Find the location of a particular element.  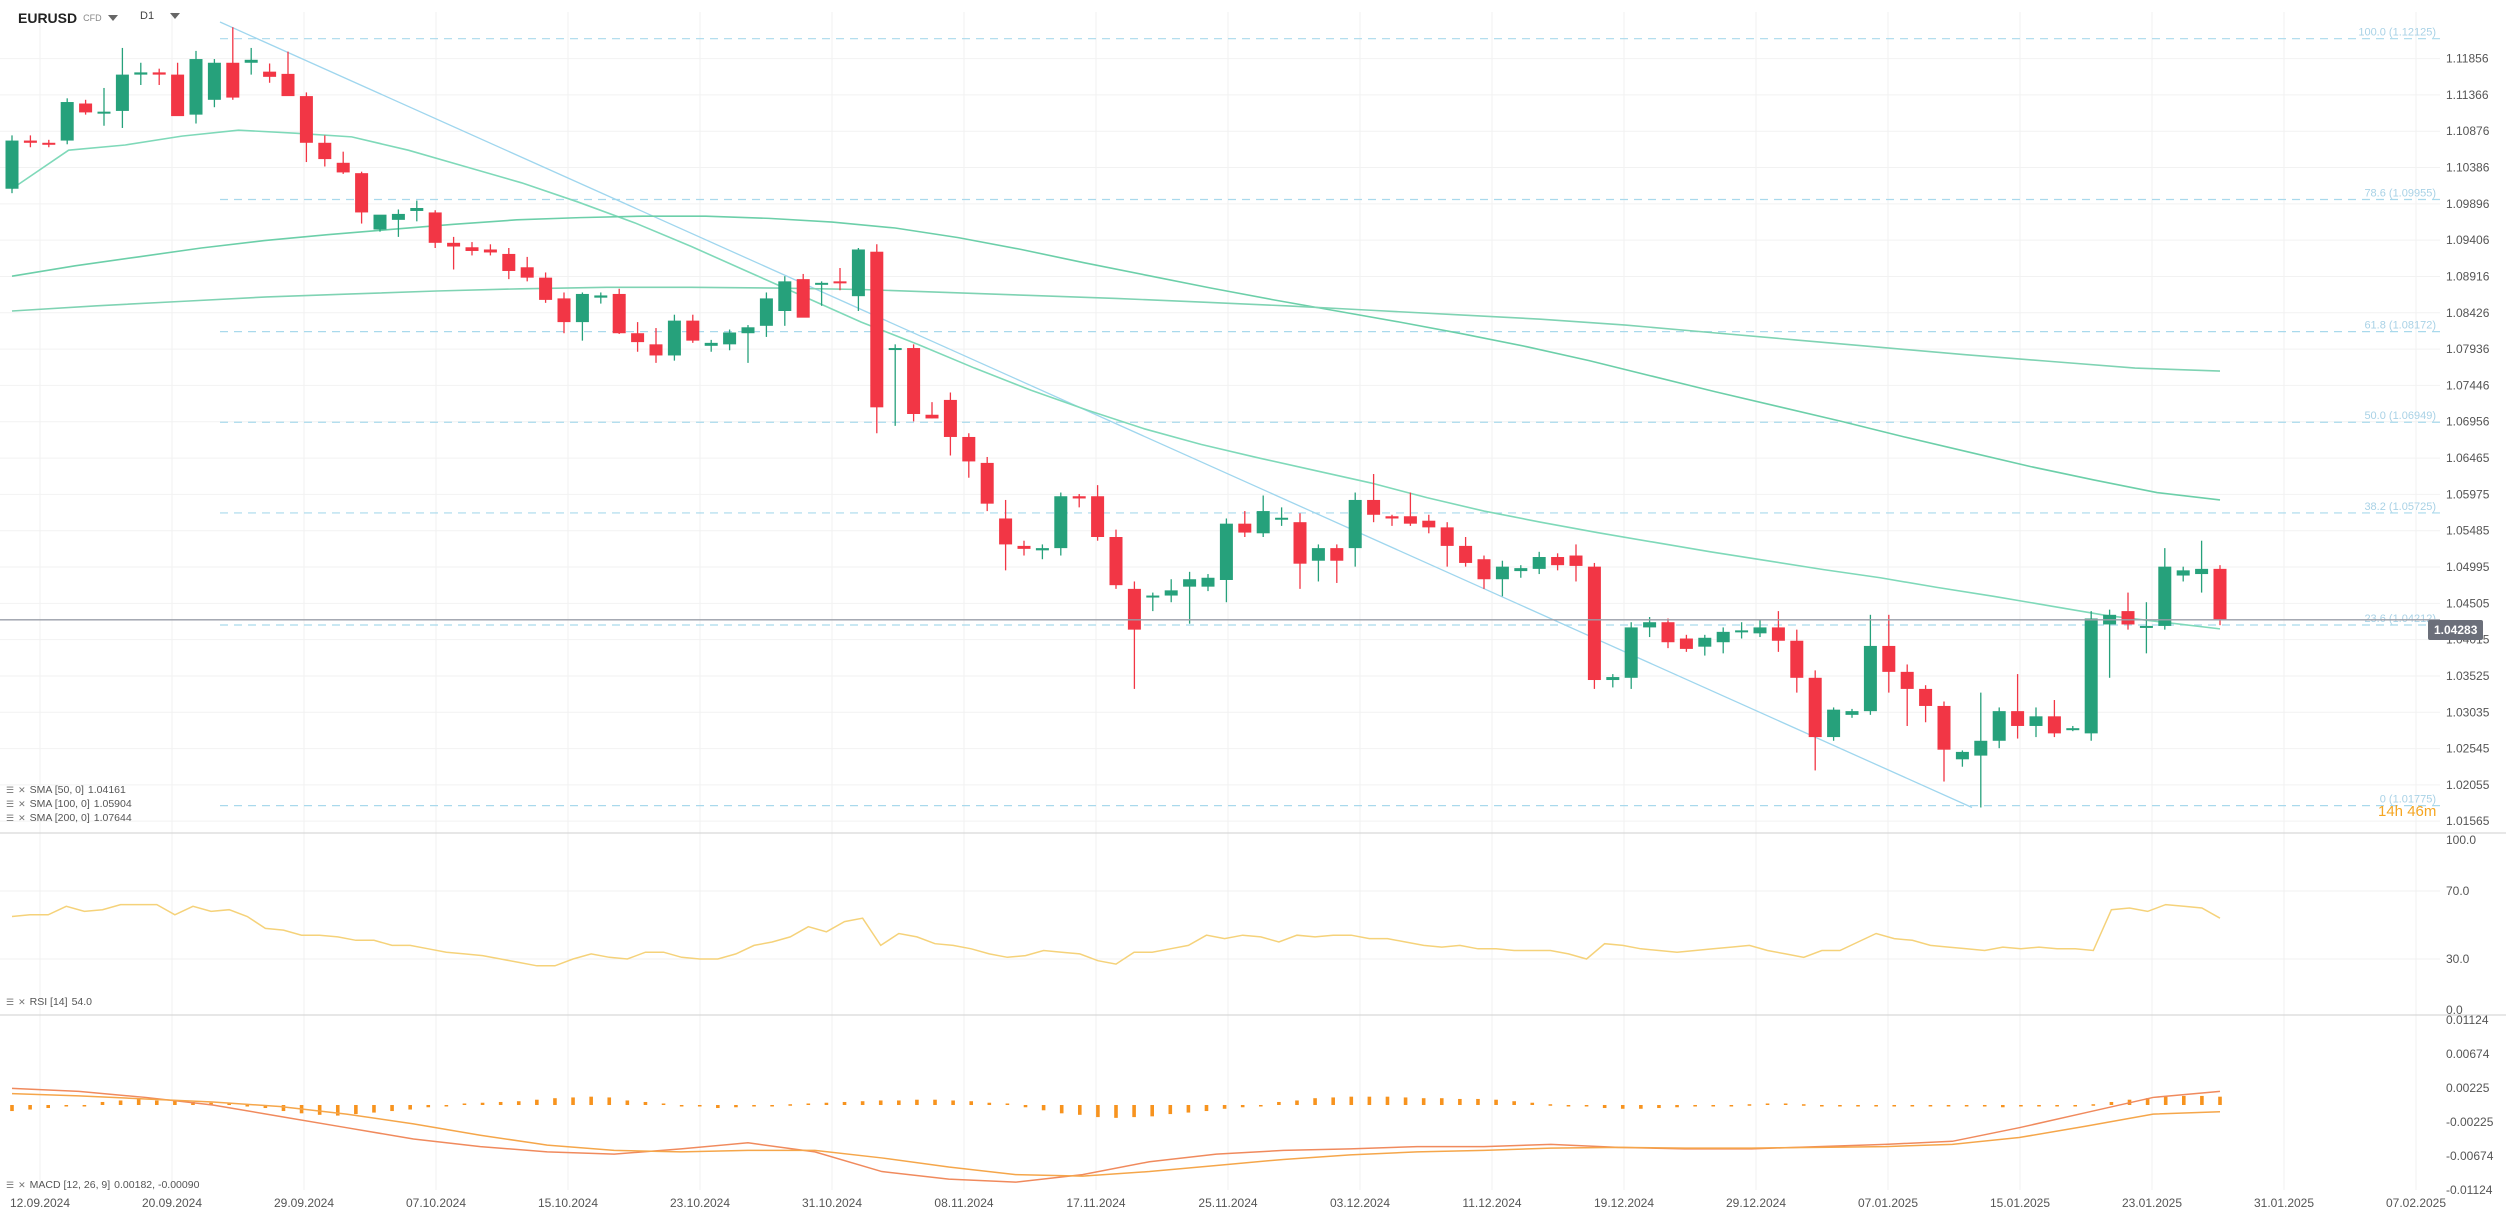

x-tick-label: 23.10.2024 is located at coordinates (700, 1203).